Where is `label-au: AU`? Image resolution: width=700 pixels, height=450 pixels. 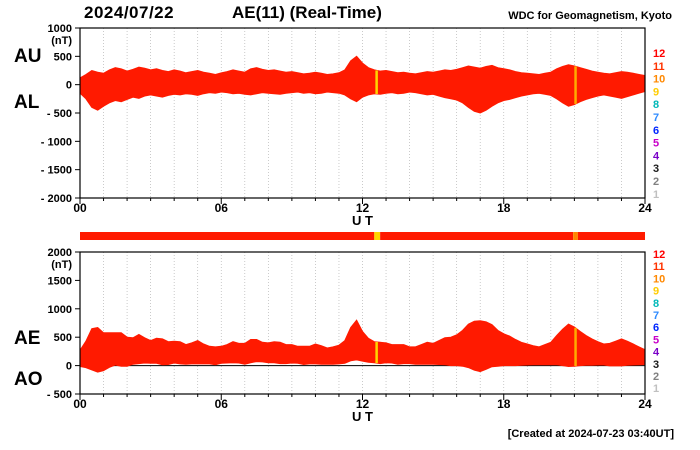 label-au: AU is located at coordinates (28, 56).